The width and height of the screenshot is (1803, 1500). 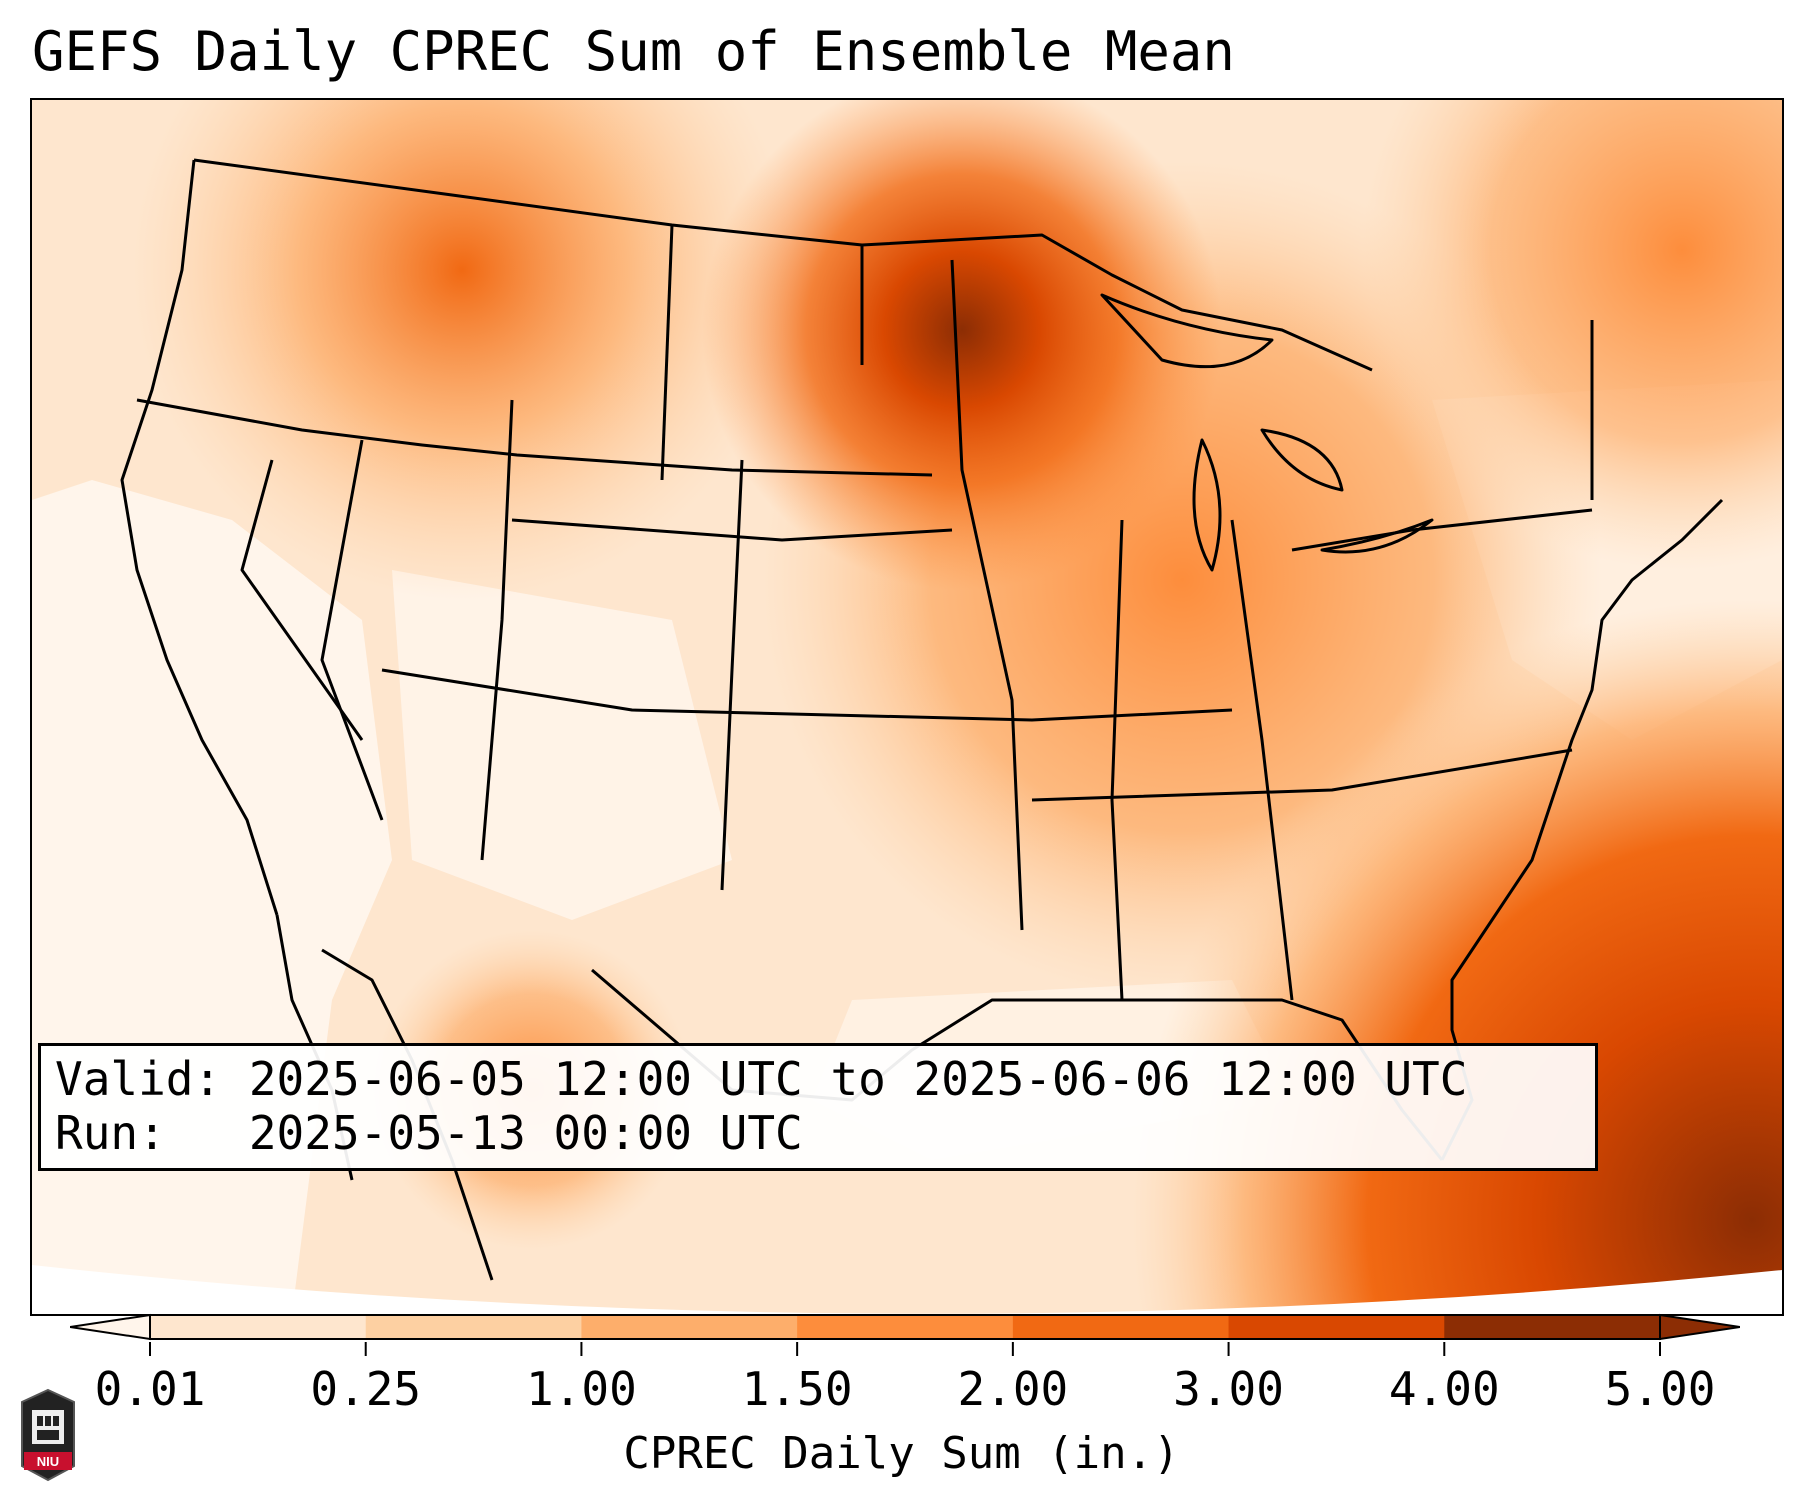 I want to click on atlantic-coastline, so click(x=1582, y=829).